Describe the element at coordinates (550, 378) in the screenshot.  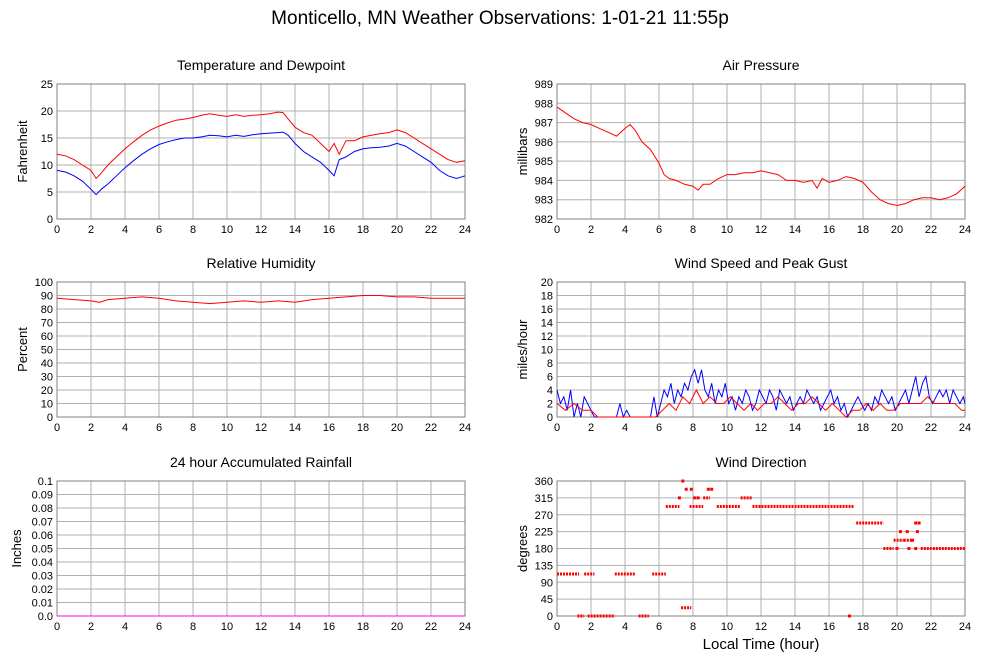
I see `y-tick-label: 6` at that location.